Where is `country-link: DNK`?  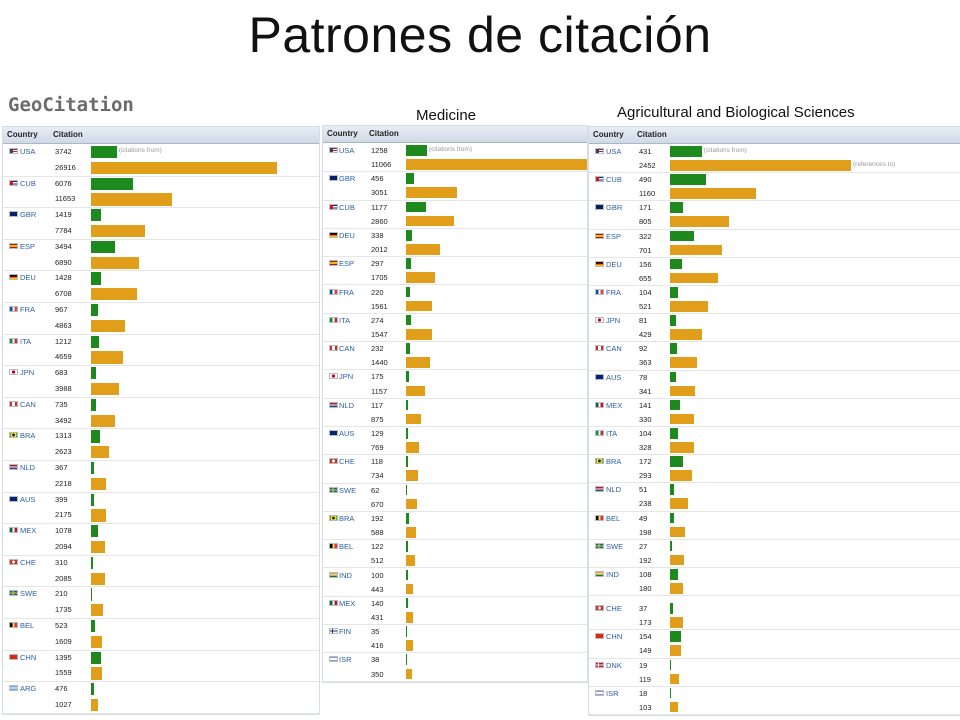 country-link: DNK is located at coordinates (614, 665).